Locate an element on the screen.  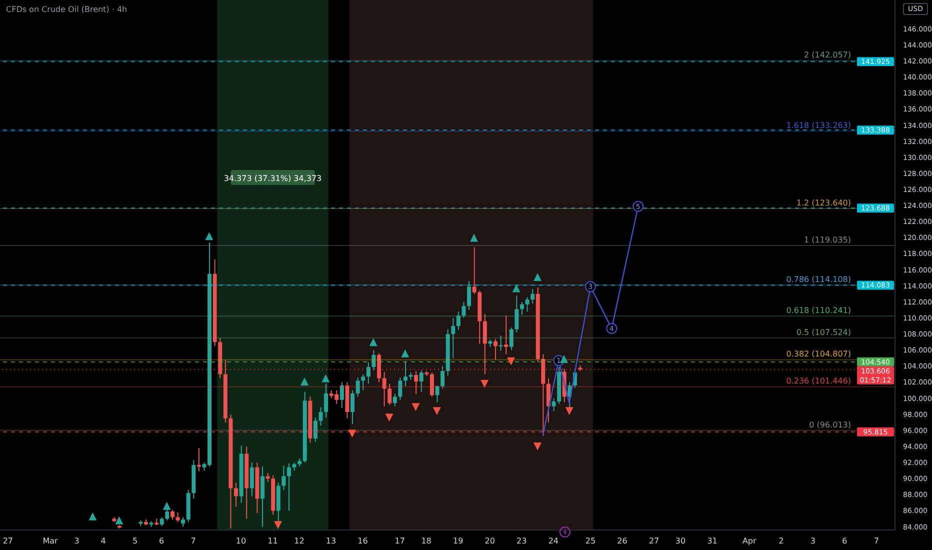
x-tick-label: 16 is located at coordinates (363, 541).